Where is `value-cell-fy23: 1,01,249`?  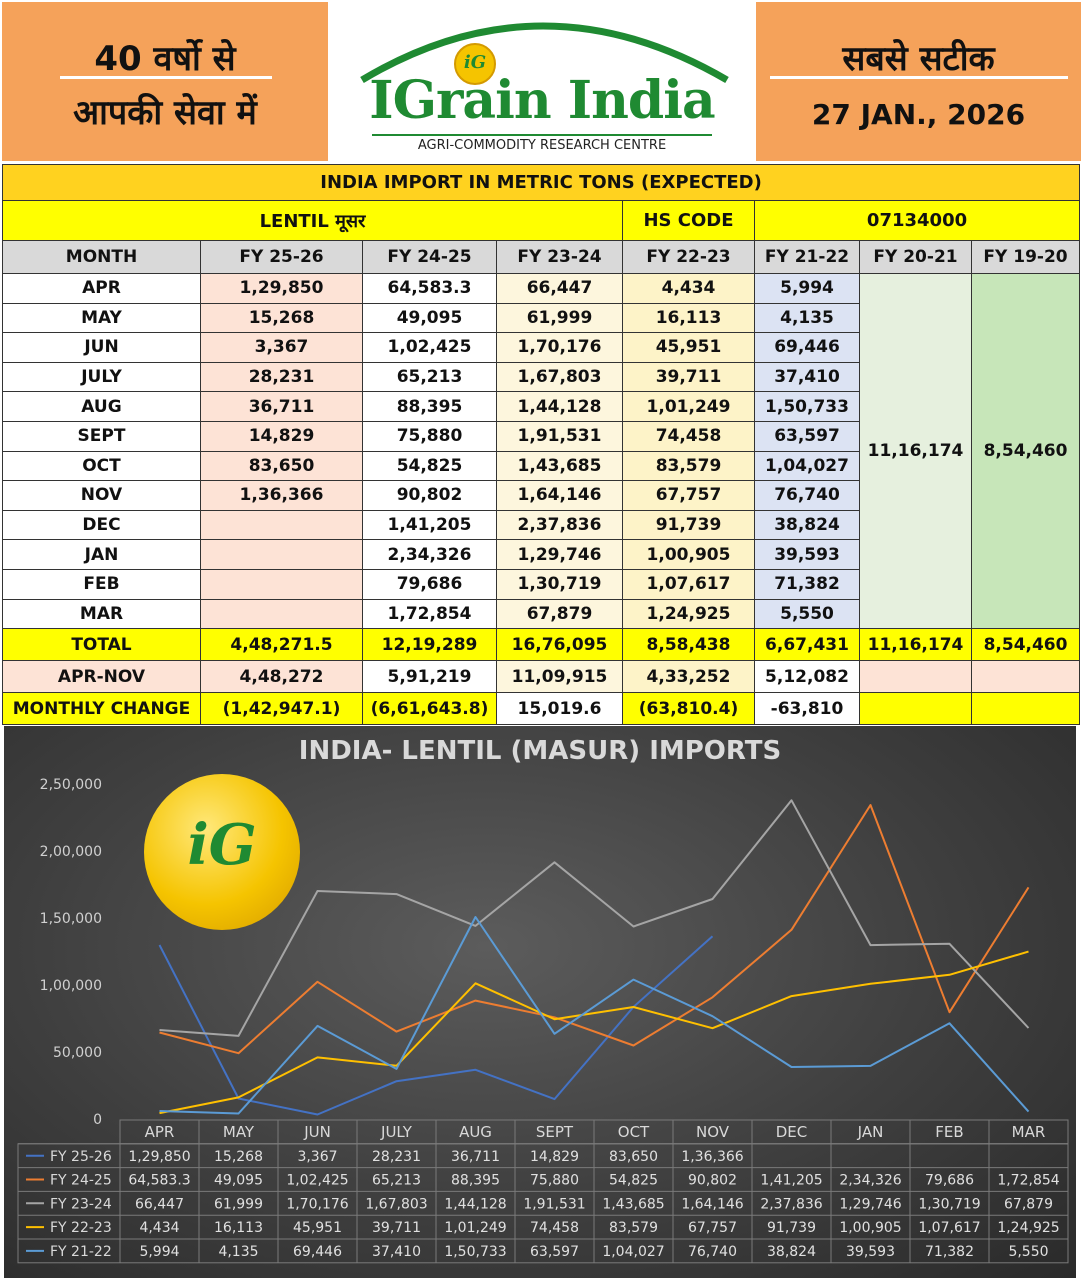
value-cell-fy23: 1,01,249 is located at coordinates (688, 406).